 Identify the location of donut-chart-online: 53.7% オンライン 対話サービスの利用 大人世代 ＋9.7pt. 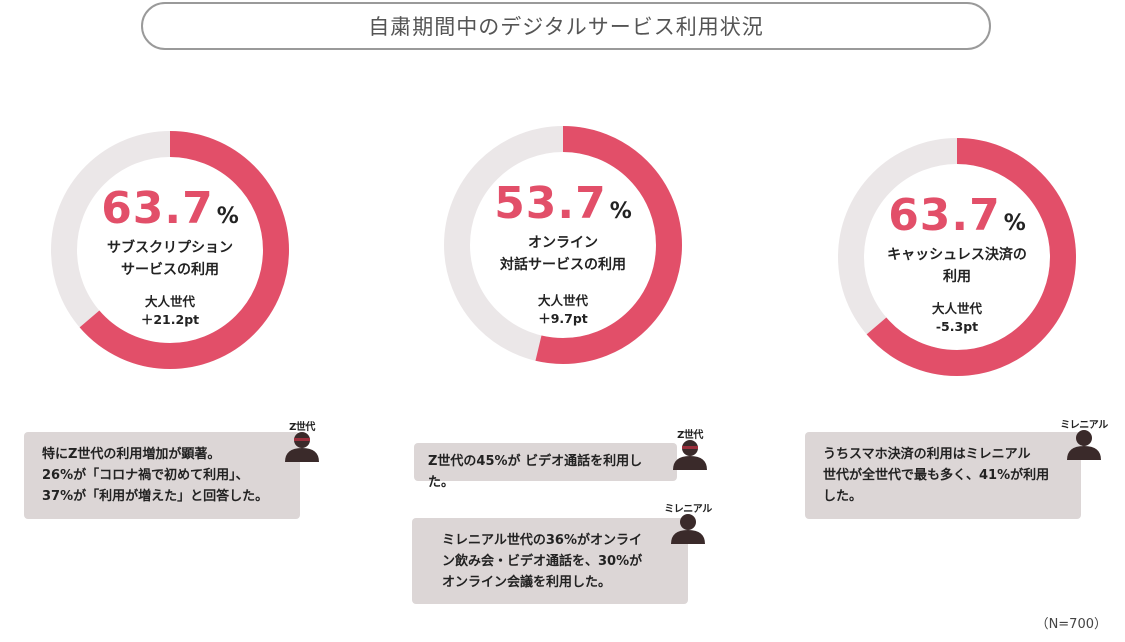
(563, 245).